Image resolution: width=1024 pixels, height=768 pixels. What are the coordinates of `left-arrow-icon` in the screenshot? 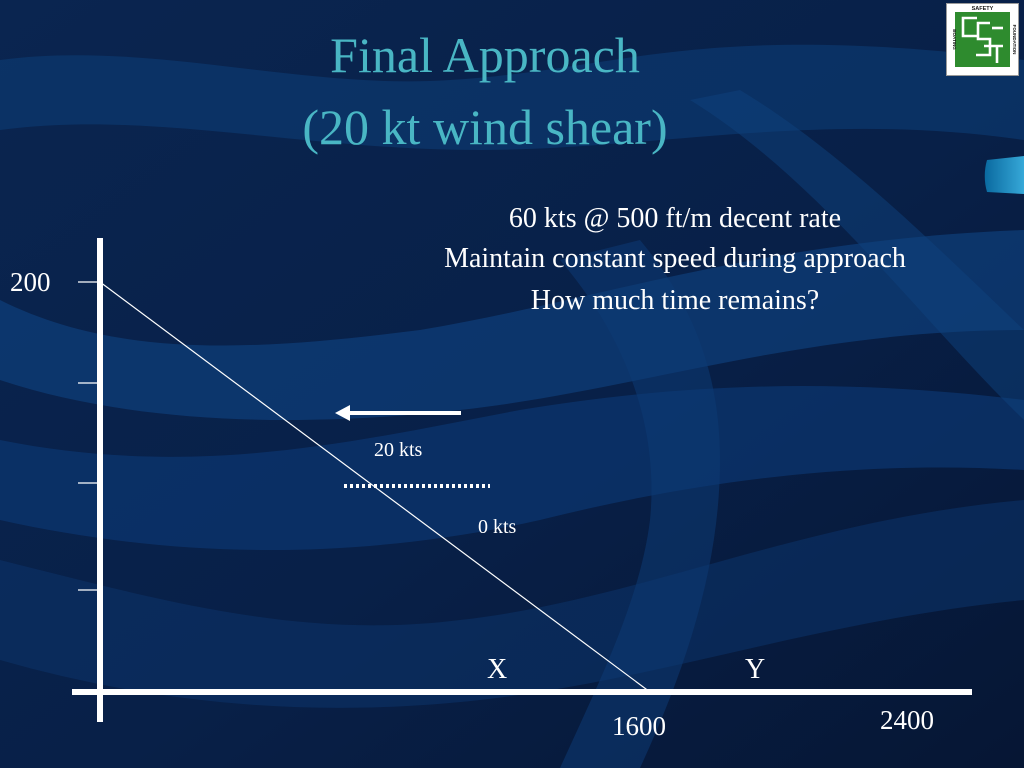 It's located at (398, 413).